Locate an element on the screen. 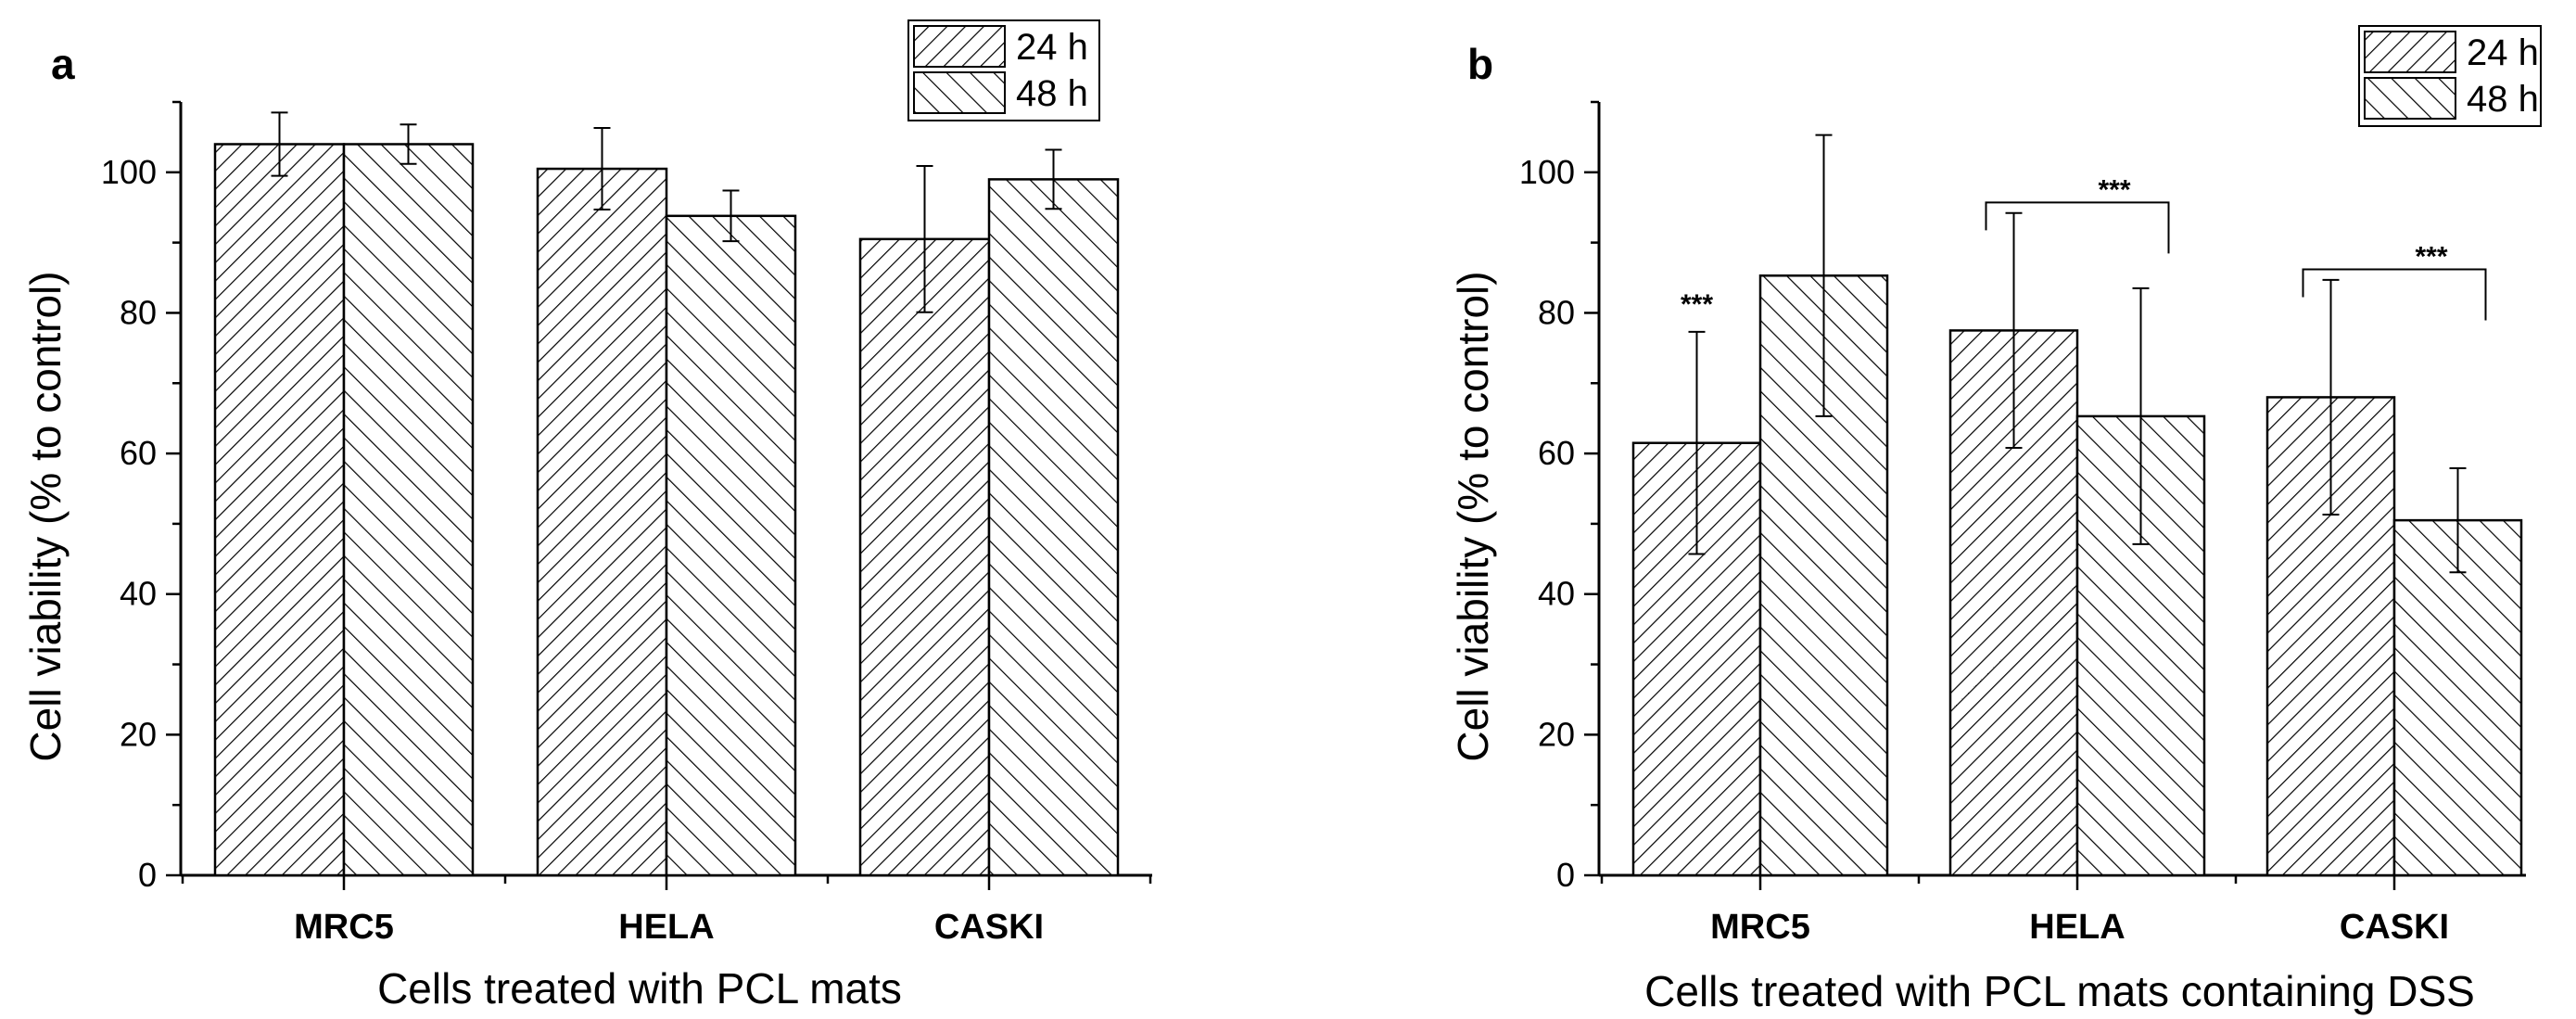 The width and height of the screenshot is (2576, 1019). bar-hela-48h is located at coordinates (731, 545).